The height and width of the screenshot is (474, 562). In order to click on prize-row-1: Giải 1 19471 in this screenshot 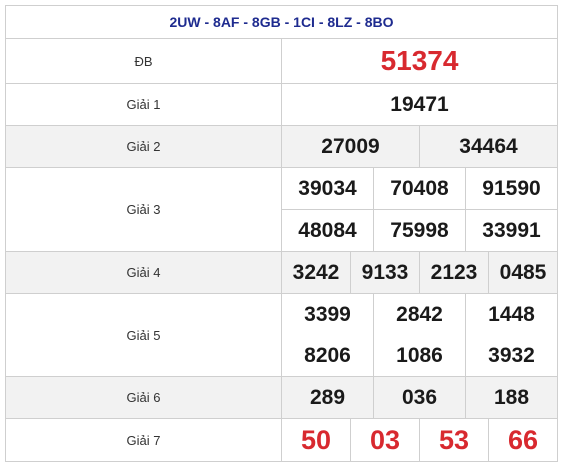, I will do `click(281, 104)`.